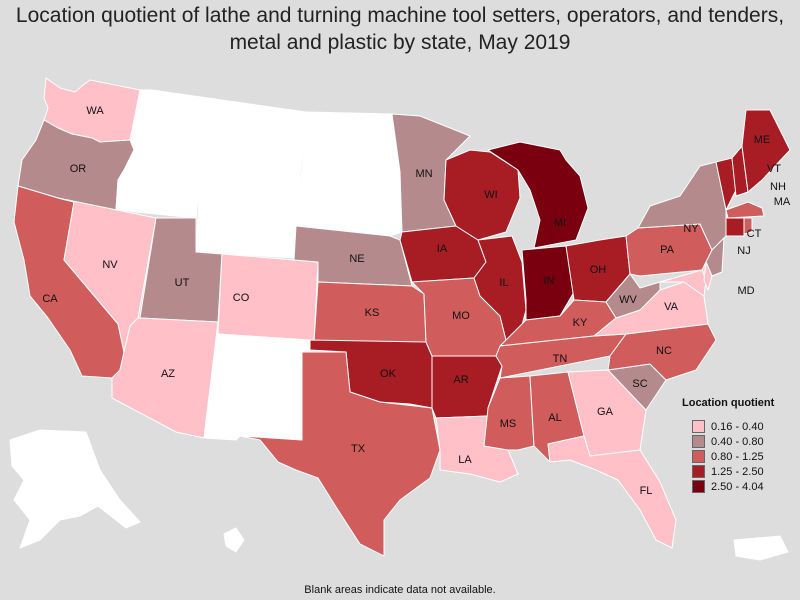  What do you see at coordinates (762, 140) in the screenshot?
I see `state-label-me: ME` at bounding box center [762, 140].